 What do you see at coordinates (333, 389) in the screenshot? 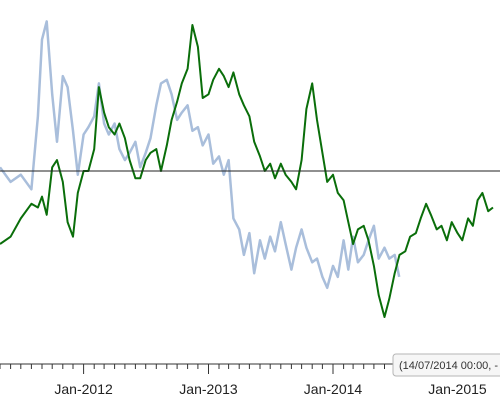
I see `x-tick-label: Jan-2014` at bounding box center [333, 389].